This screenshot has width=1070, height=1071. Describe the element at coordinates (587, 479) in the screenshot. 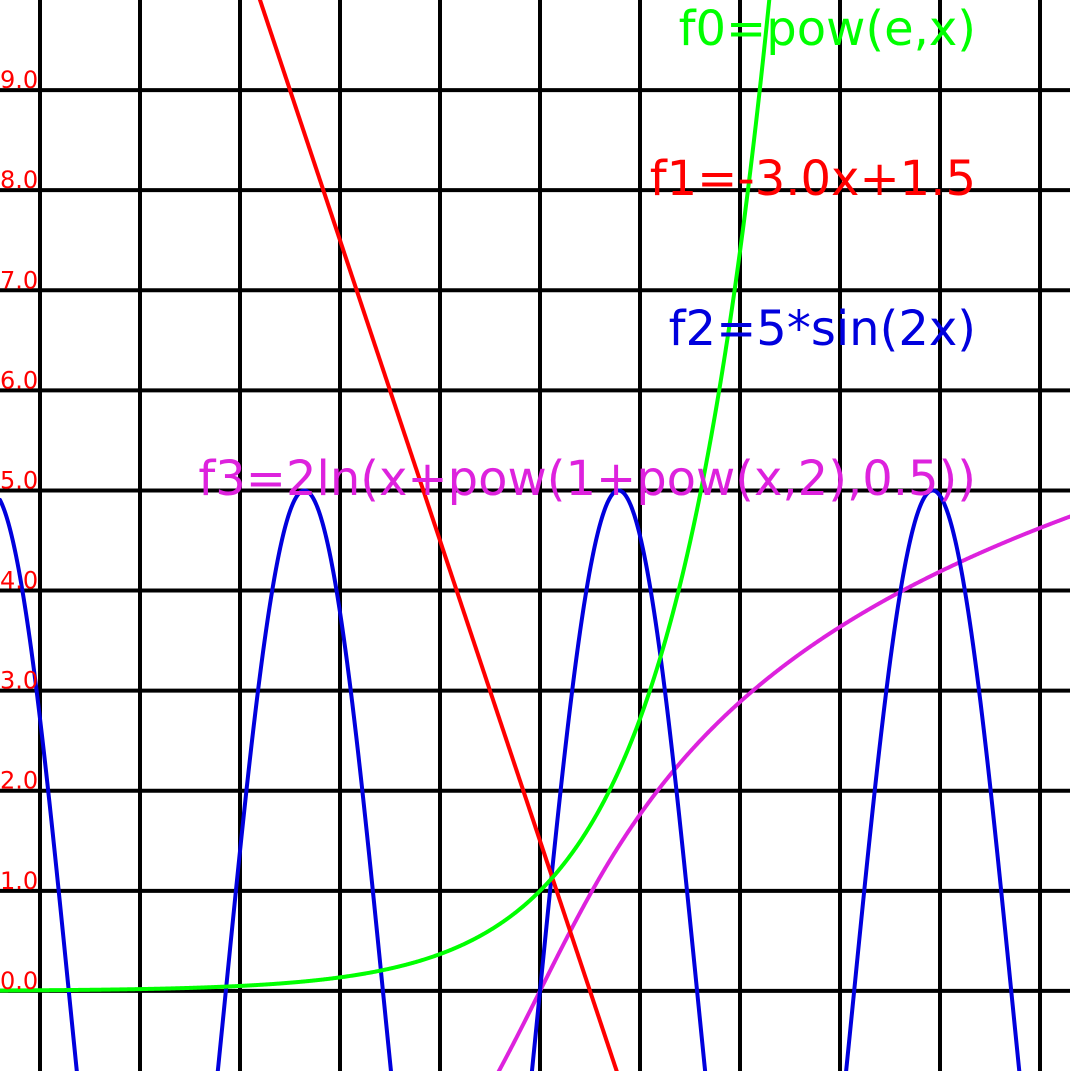

I see `legend-label-f3: f3=2ln(x+pow(1+pow(x,2),0.5))` at that location.